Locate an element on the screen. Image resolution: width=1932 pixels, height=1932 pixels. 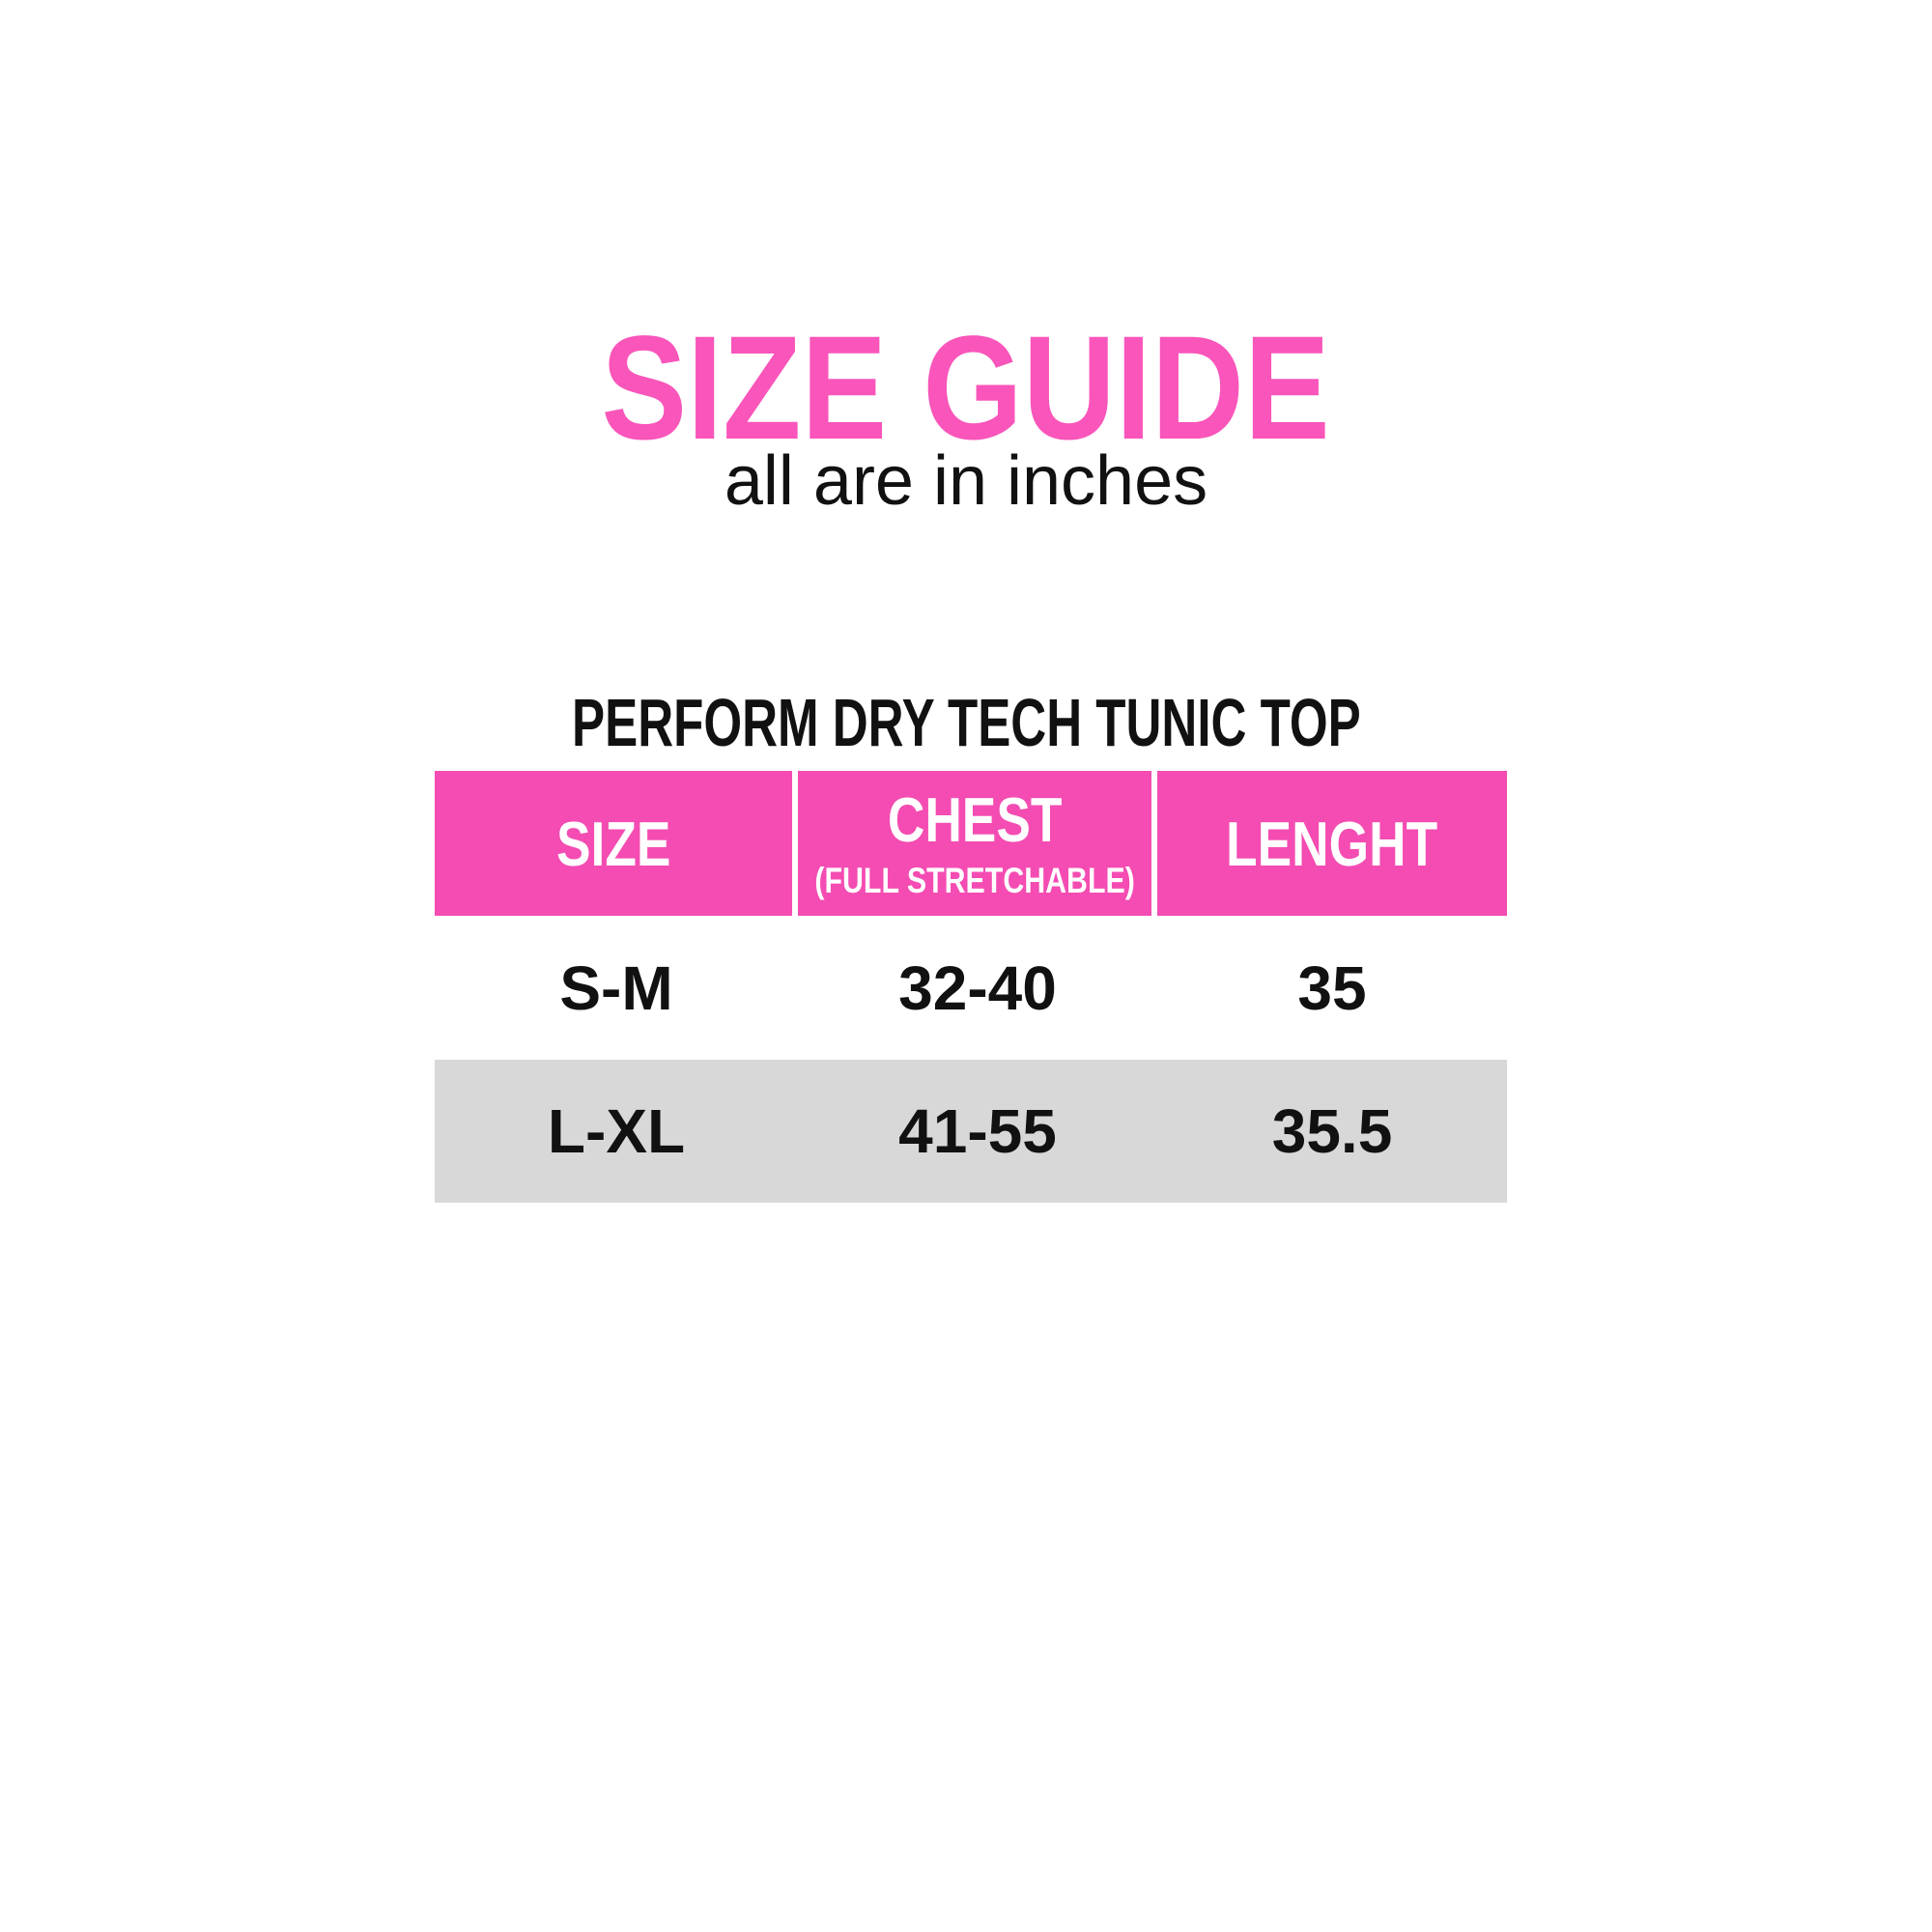
page-subtitle-text: all are in inches is located at coordinates (966, 481).